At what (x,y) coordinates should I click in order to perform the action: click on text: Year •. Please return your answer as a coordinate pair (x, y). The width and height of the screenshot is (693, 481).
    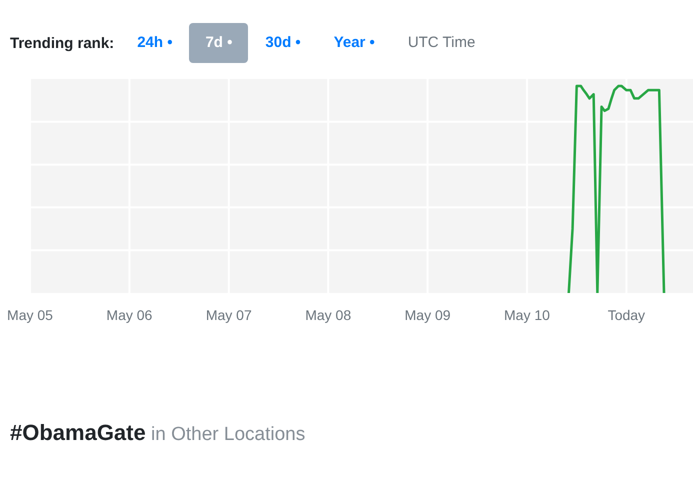
    Looking at the image, I should click on (354, 43).